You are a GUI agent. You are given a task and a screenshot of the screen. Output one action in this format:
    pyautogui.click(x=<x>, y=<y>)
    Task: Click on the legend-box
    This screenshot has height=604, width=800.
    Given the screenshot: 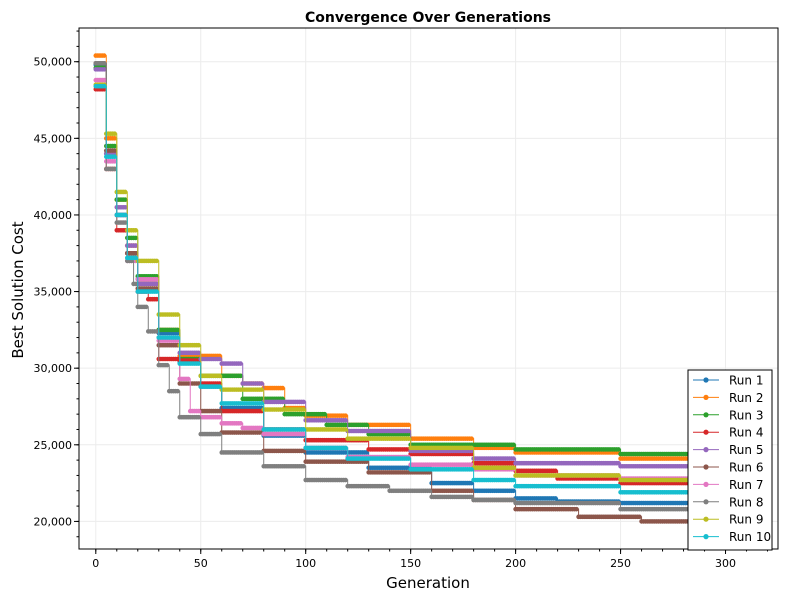 What is the action you would take?
    pyautogui.click(x=730, y=460)
    